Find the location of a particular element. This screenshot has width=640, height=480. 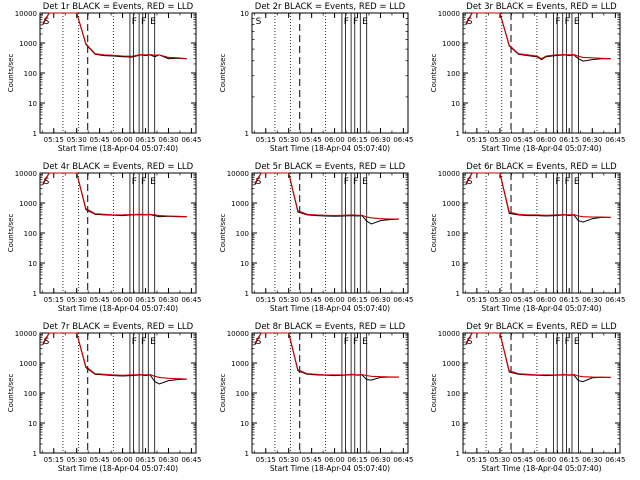

panel-title: Det 7r BLACK = Events, RED = LLD is located at coordinates (118, 327).